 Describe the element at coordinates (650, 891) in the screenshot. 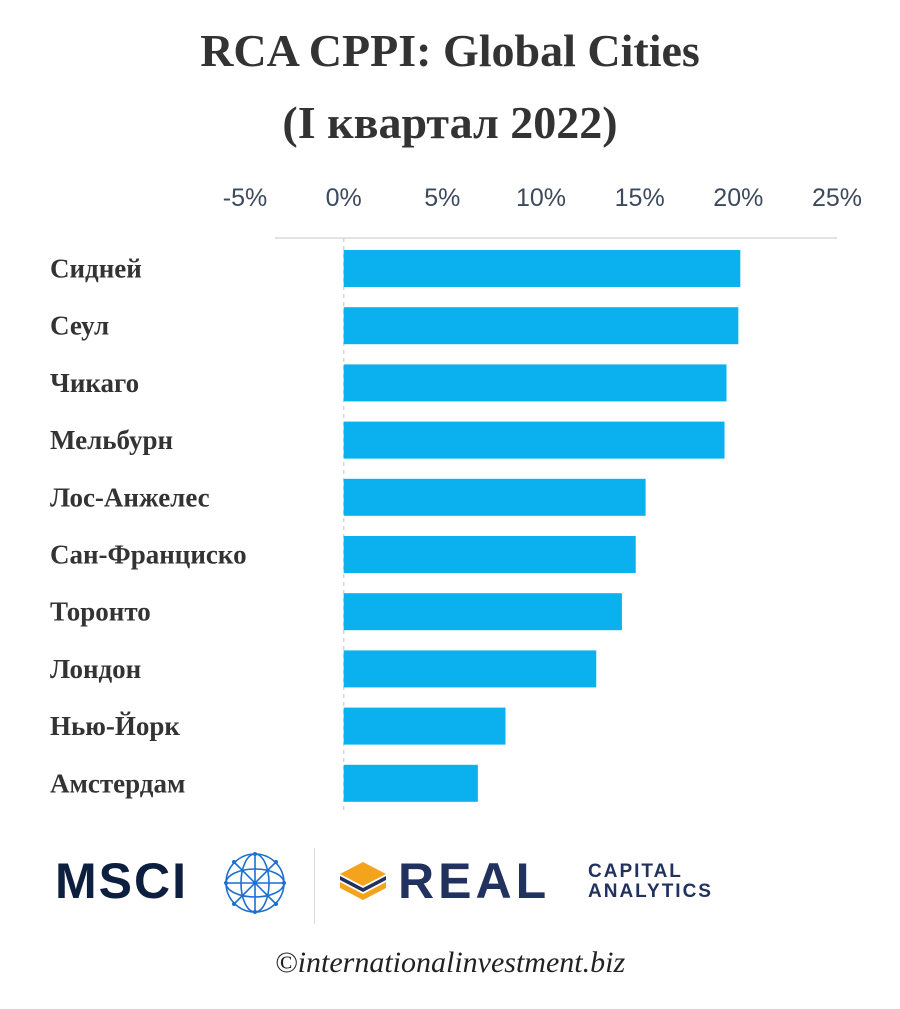

I see `analytics-word: ANALYTICS` at that location.